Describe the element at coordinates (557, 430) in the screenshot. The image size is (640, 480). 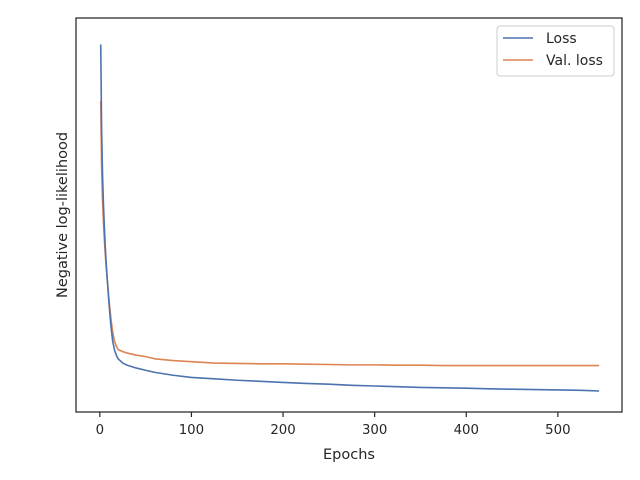
I see `x-tick-label: 500` at that location.